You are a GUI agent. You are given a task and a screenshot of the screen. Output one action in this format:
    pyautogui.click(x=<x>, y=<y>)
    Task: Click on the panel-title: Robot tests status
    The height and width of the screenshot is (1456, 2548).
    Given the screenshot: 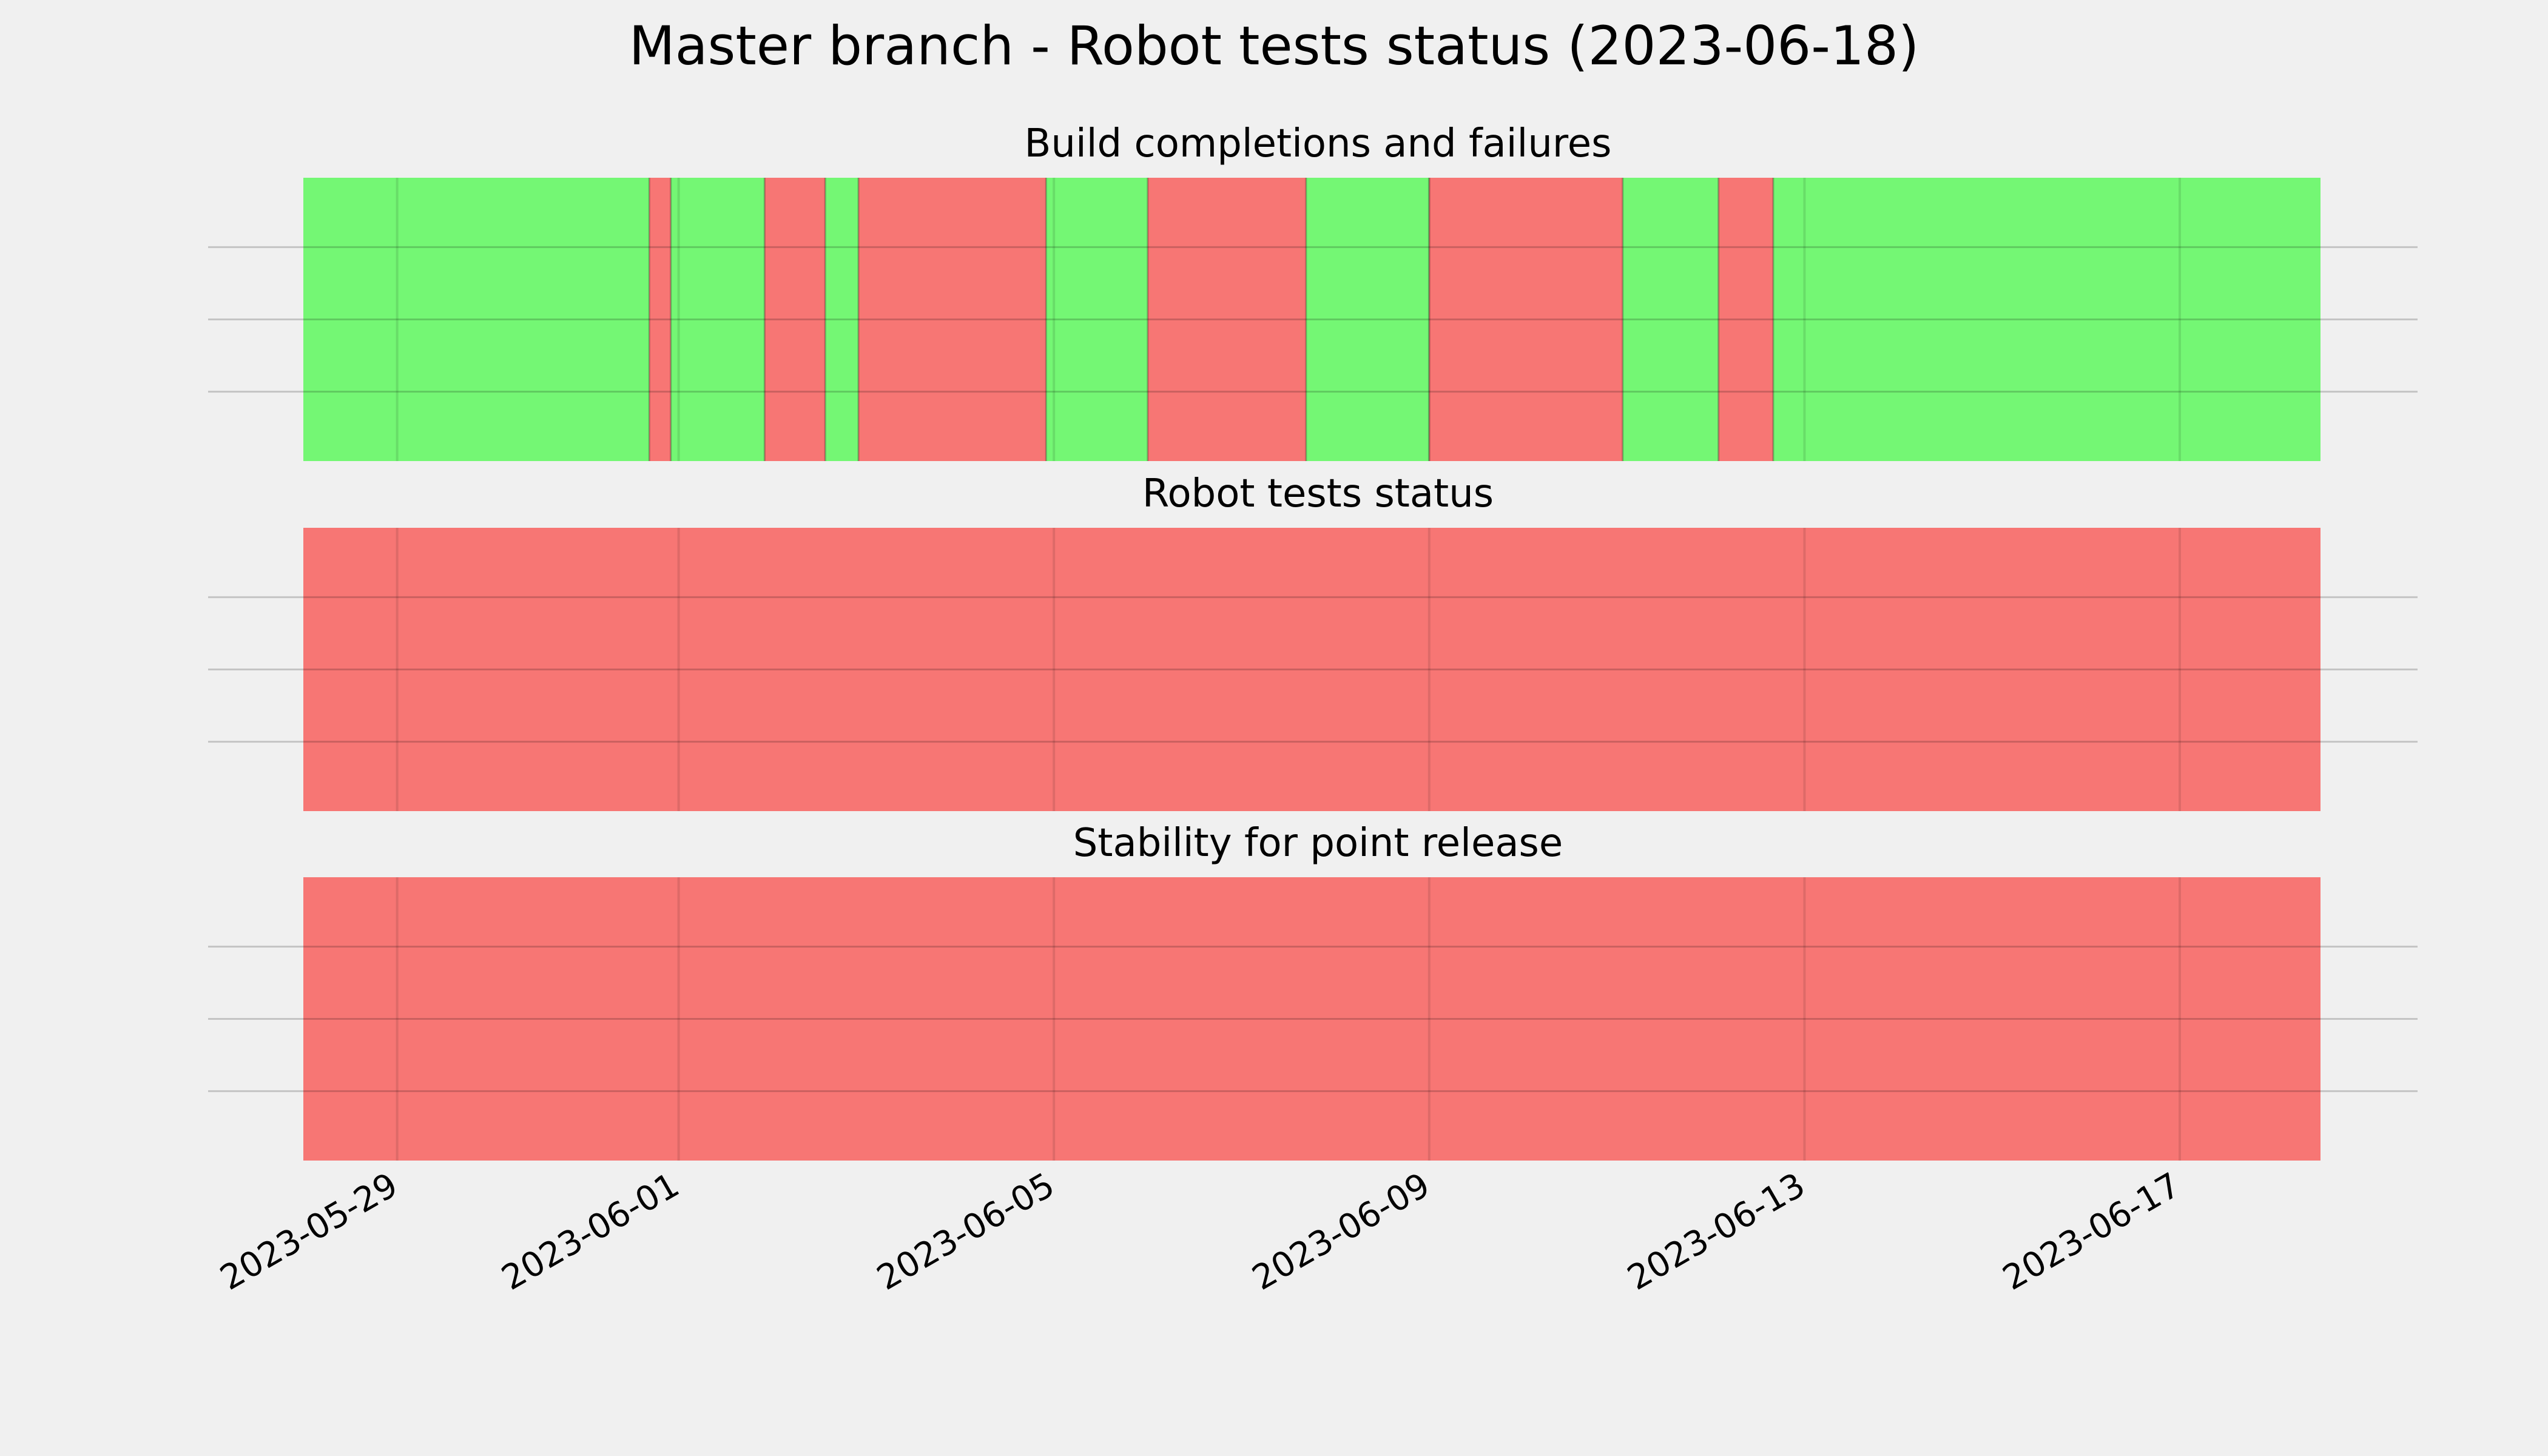 What is the action you would take?
    pyautogui.click(x=1318, y=493)
    